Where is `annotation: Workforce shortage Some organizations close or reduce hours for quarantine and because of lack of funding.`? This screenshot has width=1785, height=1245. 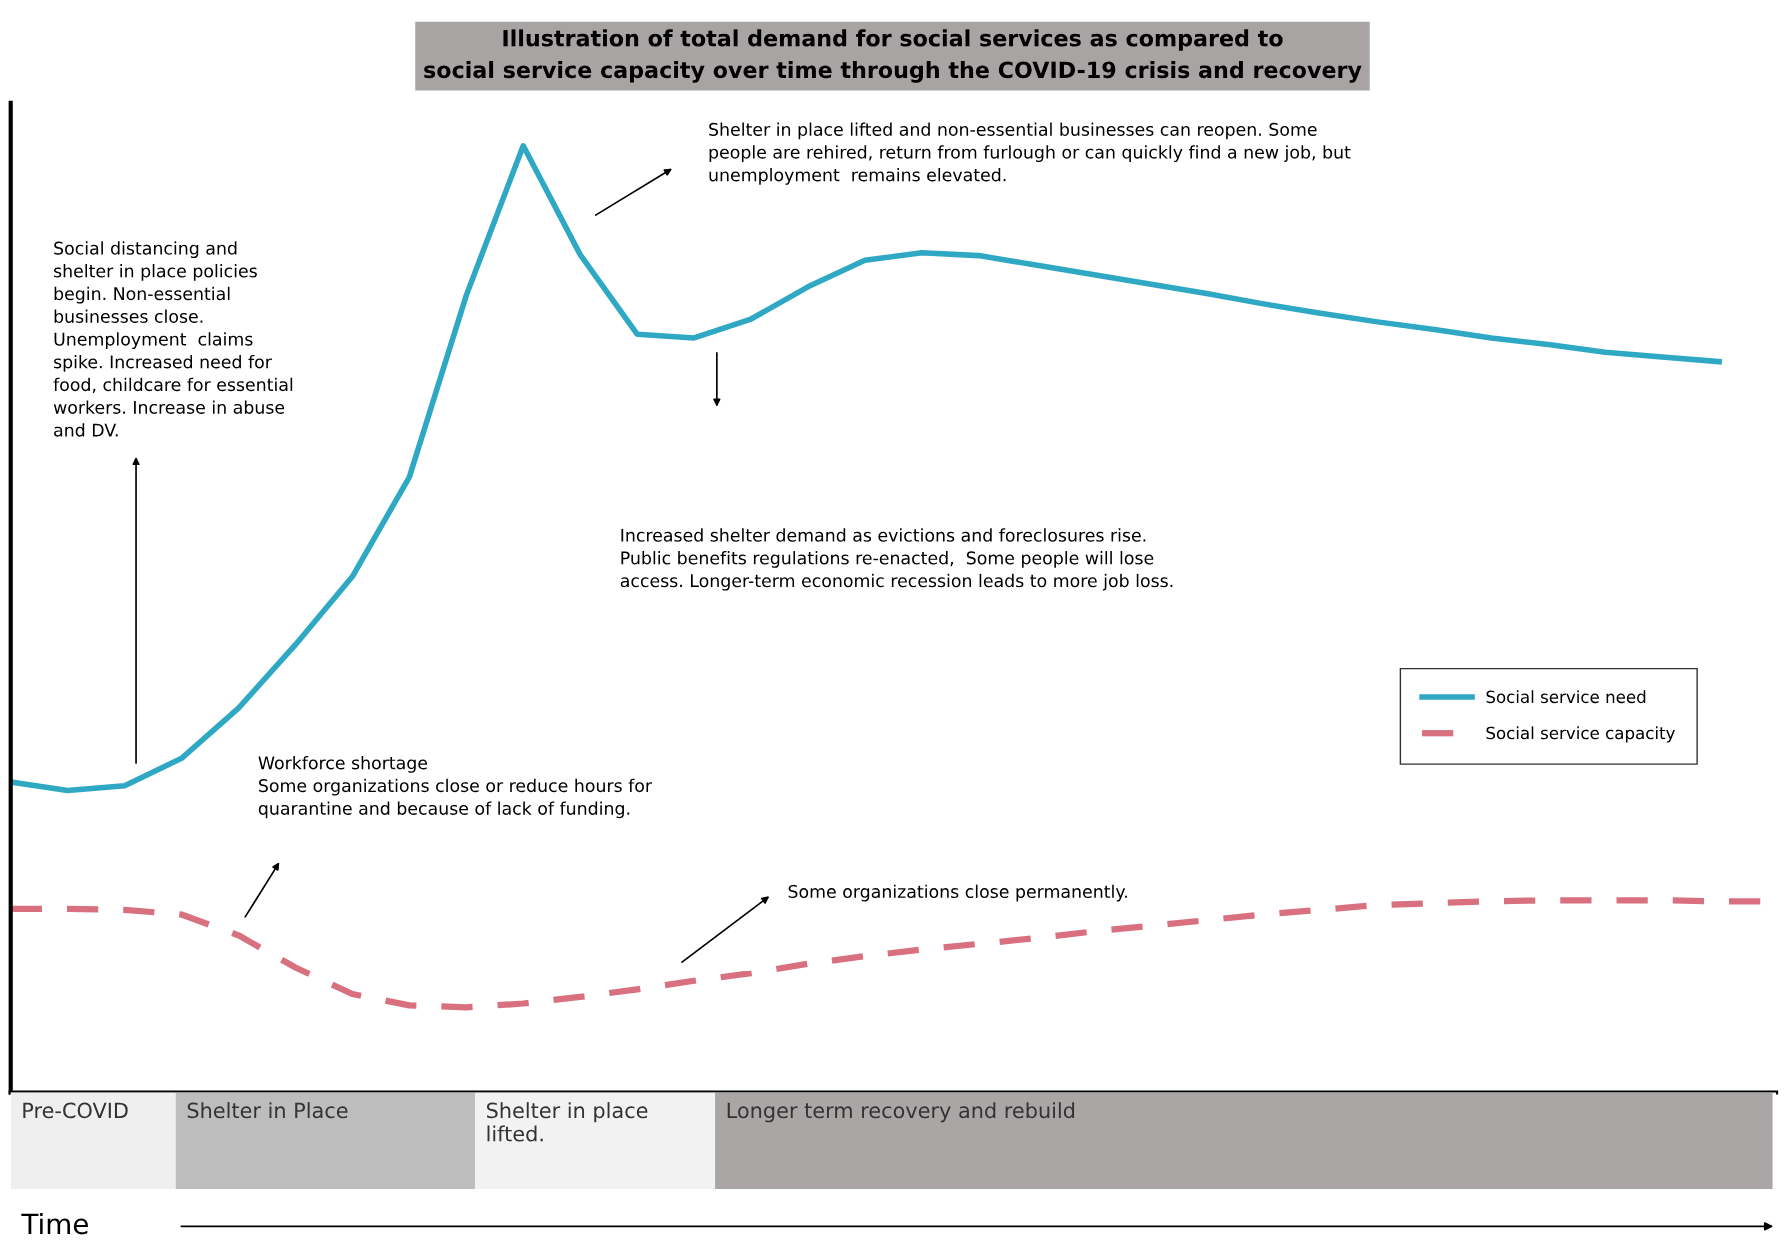
annotation: Workforce shortage Some organizations close or reduce hours for quarantine and because of lack of funding. is located at coordinates (455, 787).